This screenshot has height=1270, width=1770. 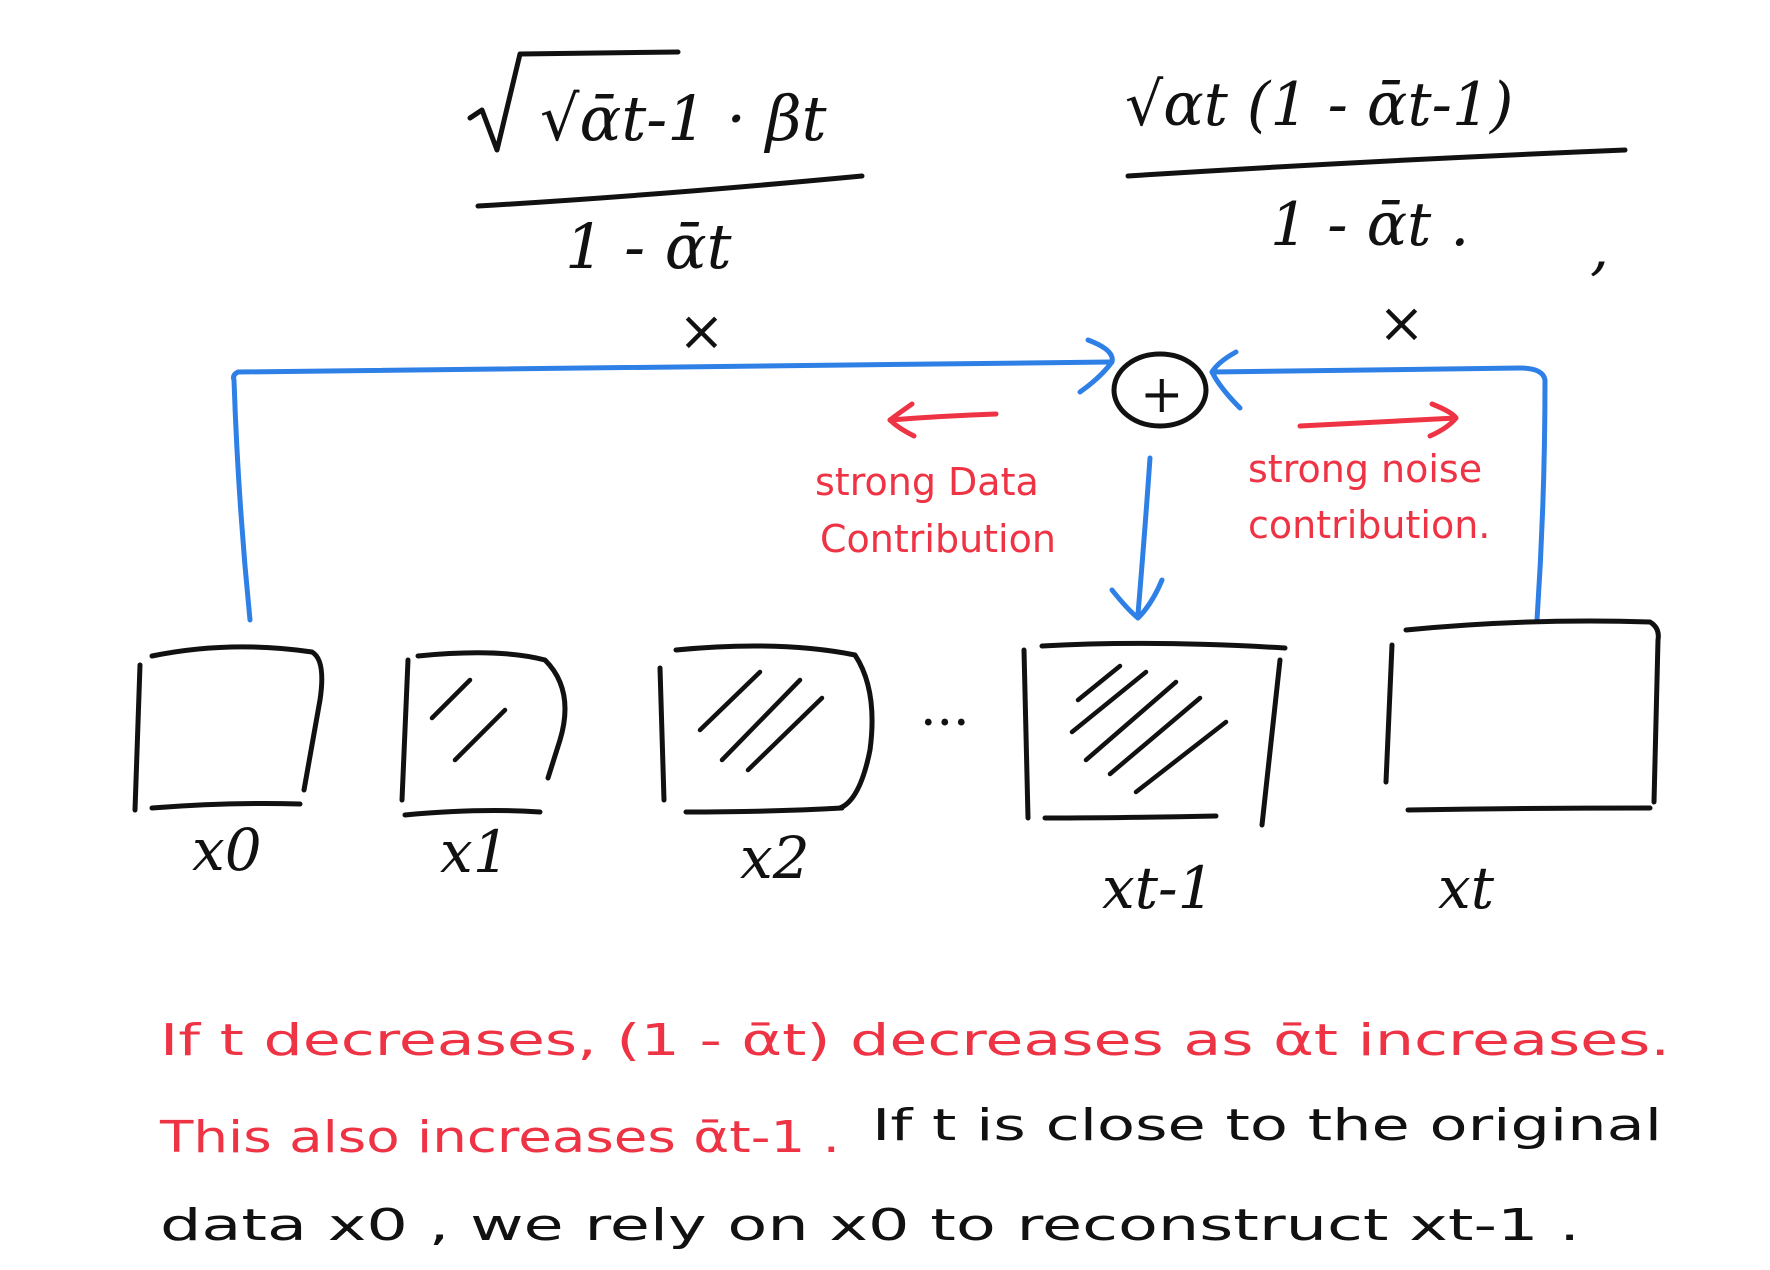 I want to click on noise-direction-arrowhead, so click(x=1443, y=420).